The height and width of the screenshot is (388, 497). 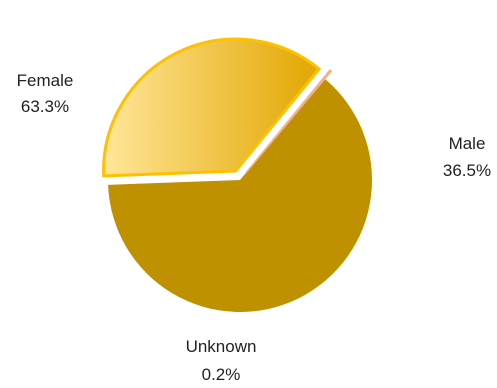 I want to click on label-male-name: Male, so click(x=467, y=143).